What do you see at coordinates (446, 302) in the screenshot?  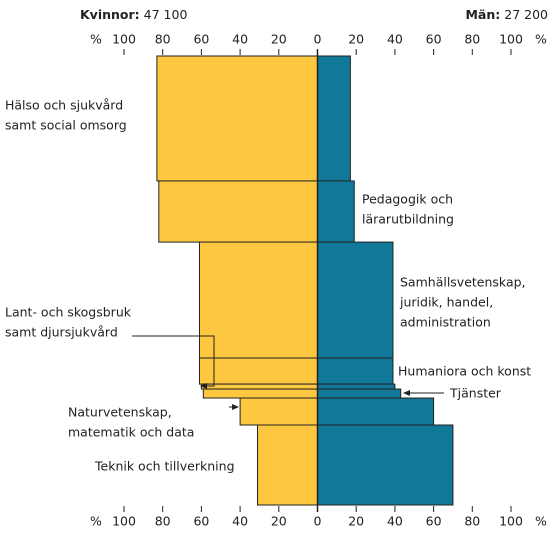 I see `category-label: juridik, handel,` at bounding box center [446, 302].